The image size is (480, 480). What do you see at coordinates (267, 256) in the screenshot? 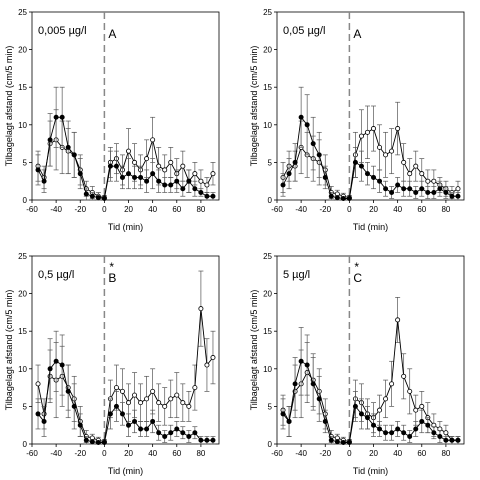
I see `y-tick-label: 25` at bounding box center [267, 256].